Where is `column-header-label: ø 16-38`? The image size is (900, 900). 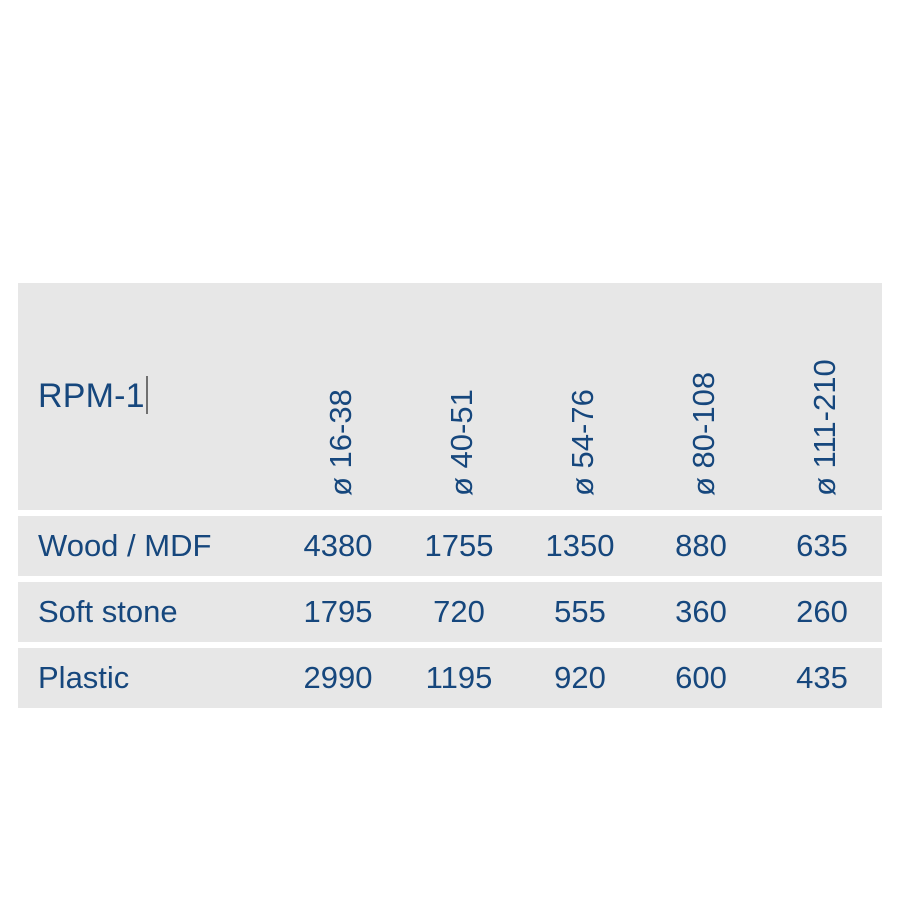 column-header-label: ø 16-38 is located at coordinates (340, 442).